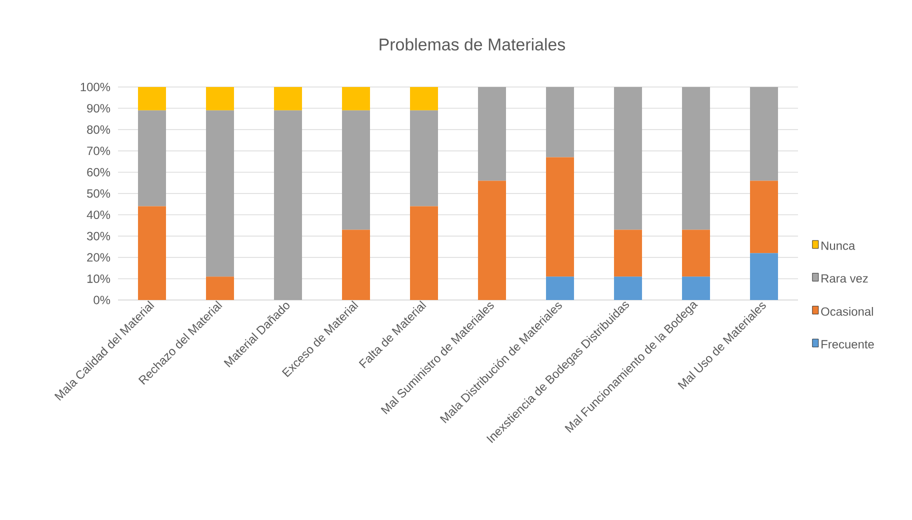 The image size is (912, 520). Describe the element at coordinates (98, 172) in the screenshot. I see `y-tick-label: 60%` at that location.